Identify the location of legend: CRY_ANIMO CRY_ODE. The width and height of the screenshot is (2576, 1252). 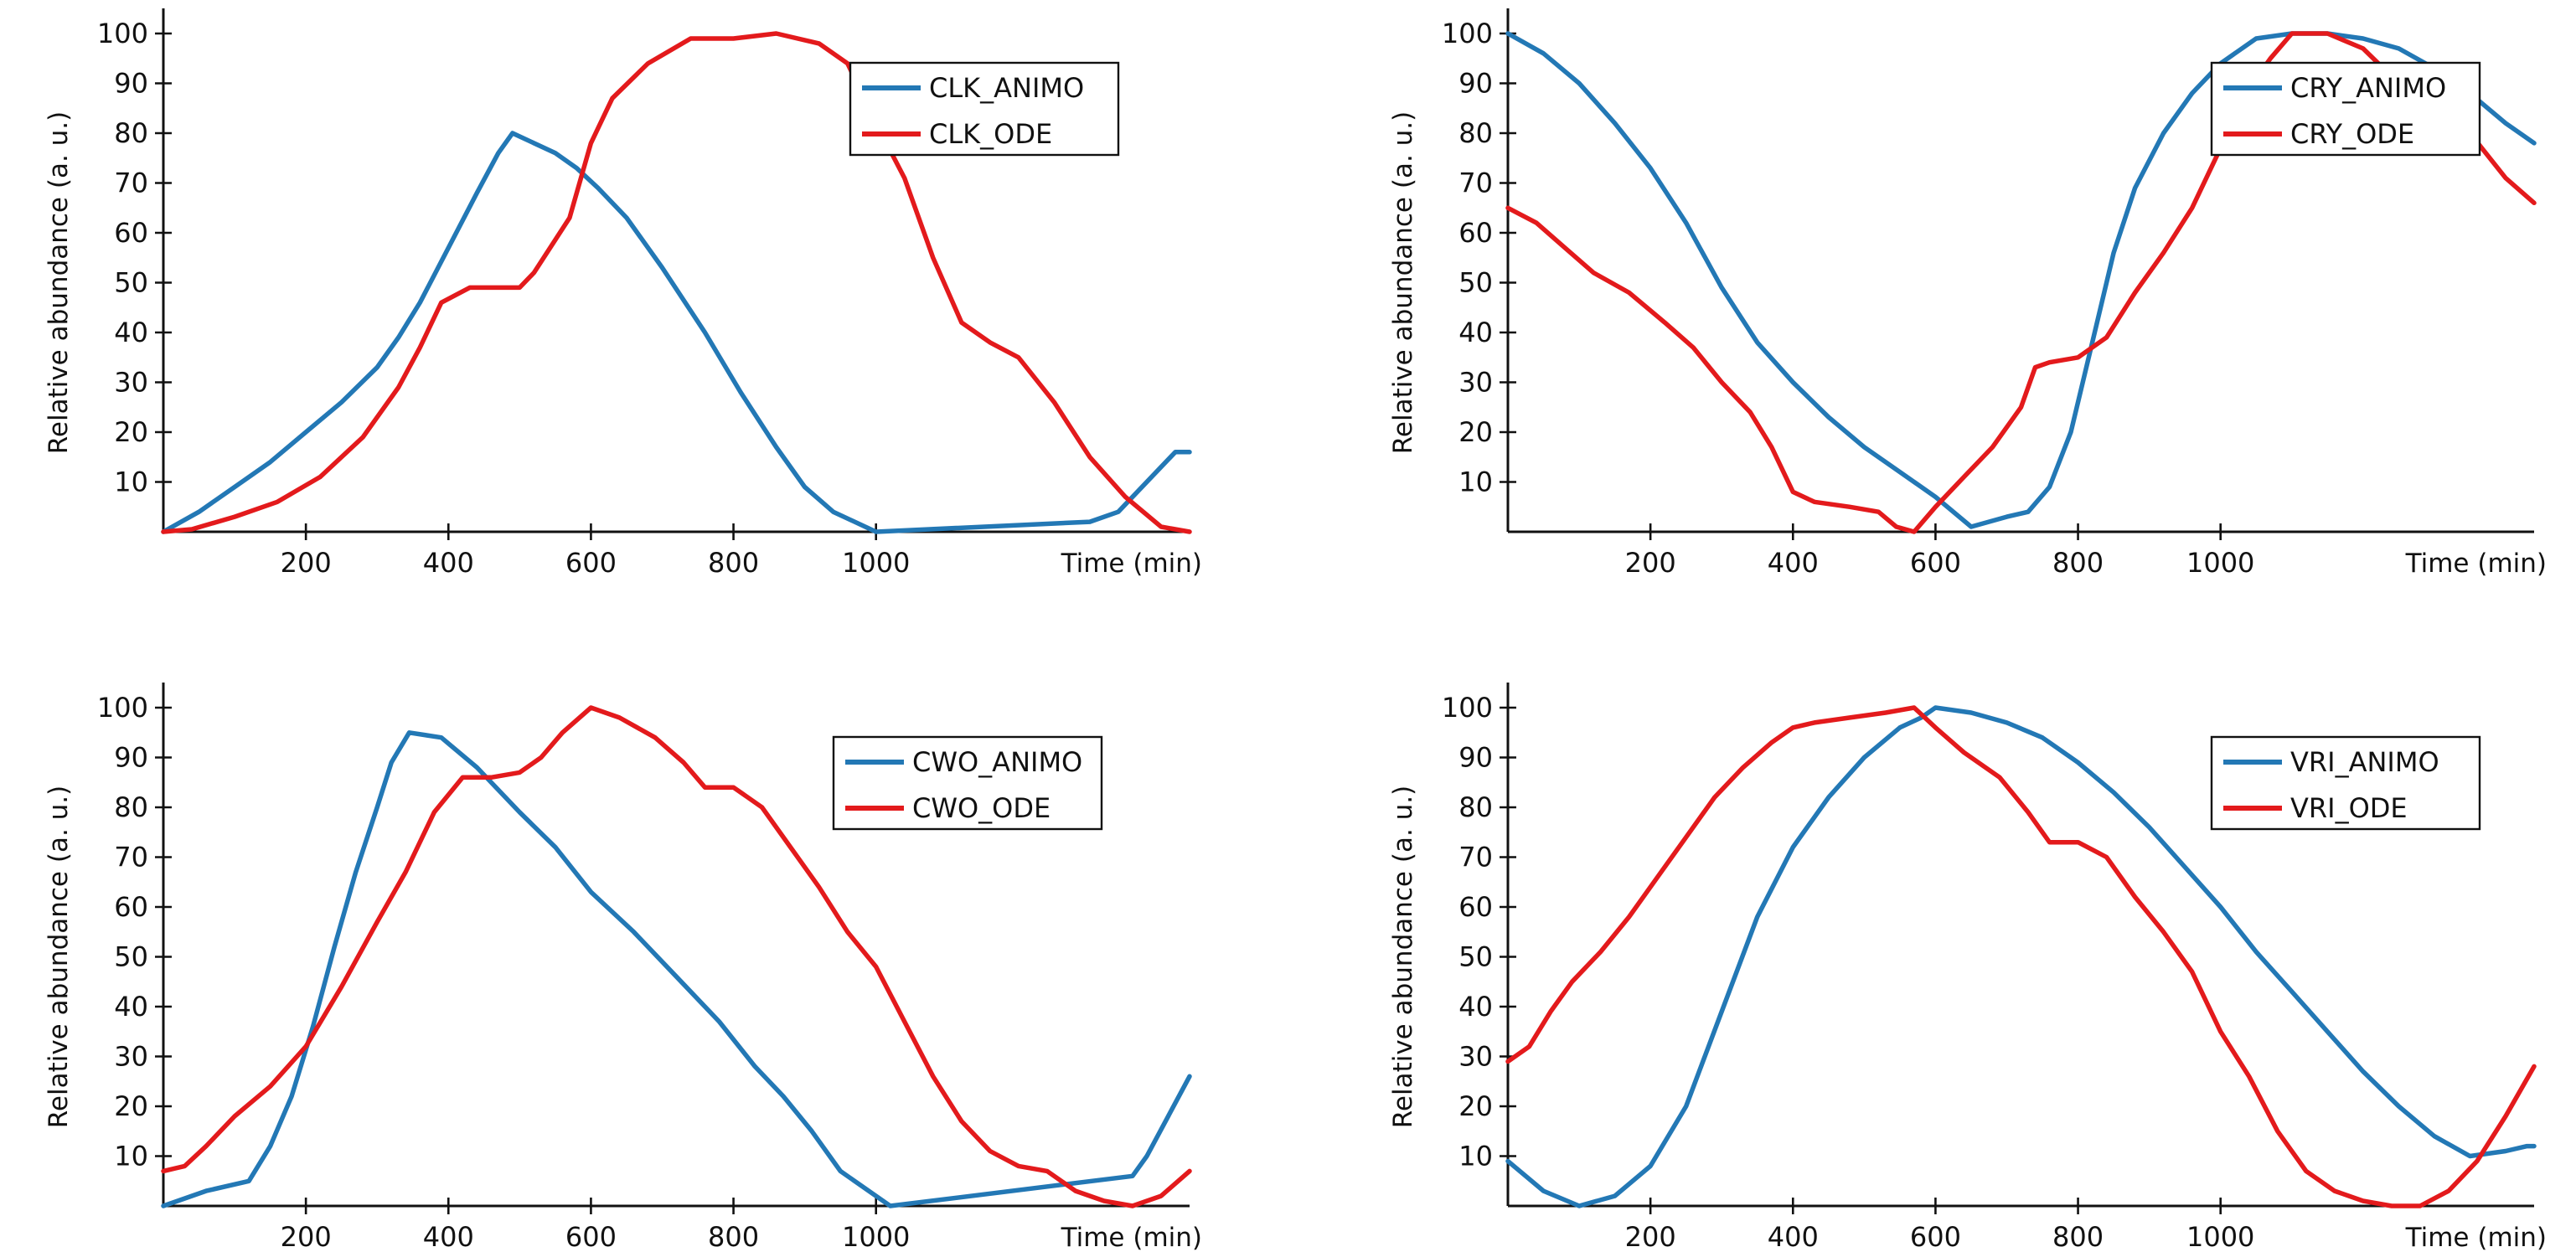
(2345, 109).